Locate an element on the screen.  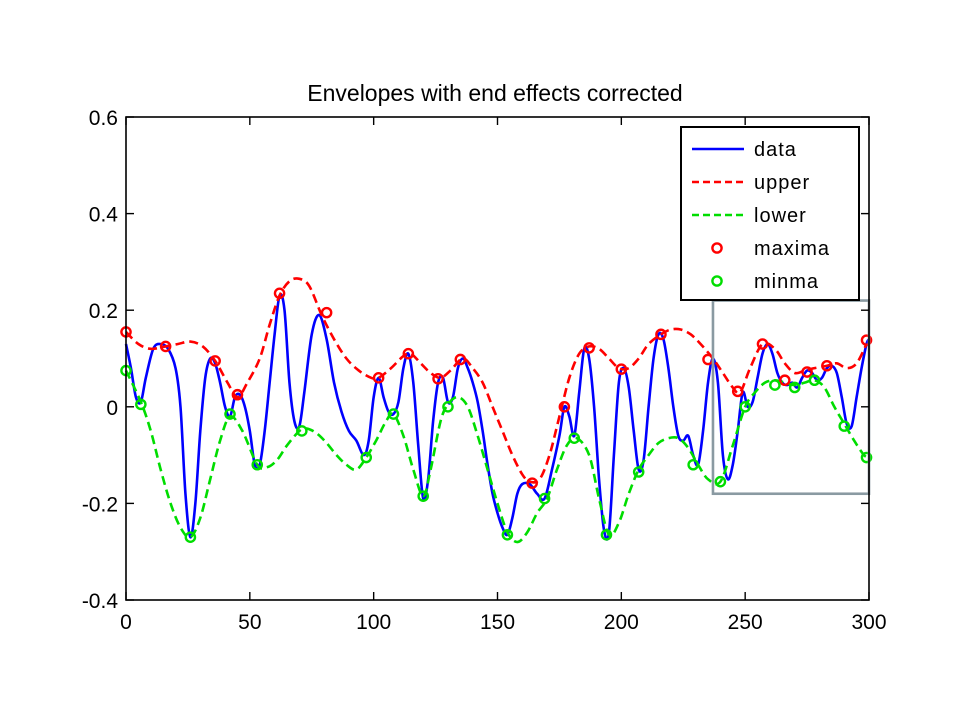
legend-box is located at coordinates (770, 213).